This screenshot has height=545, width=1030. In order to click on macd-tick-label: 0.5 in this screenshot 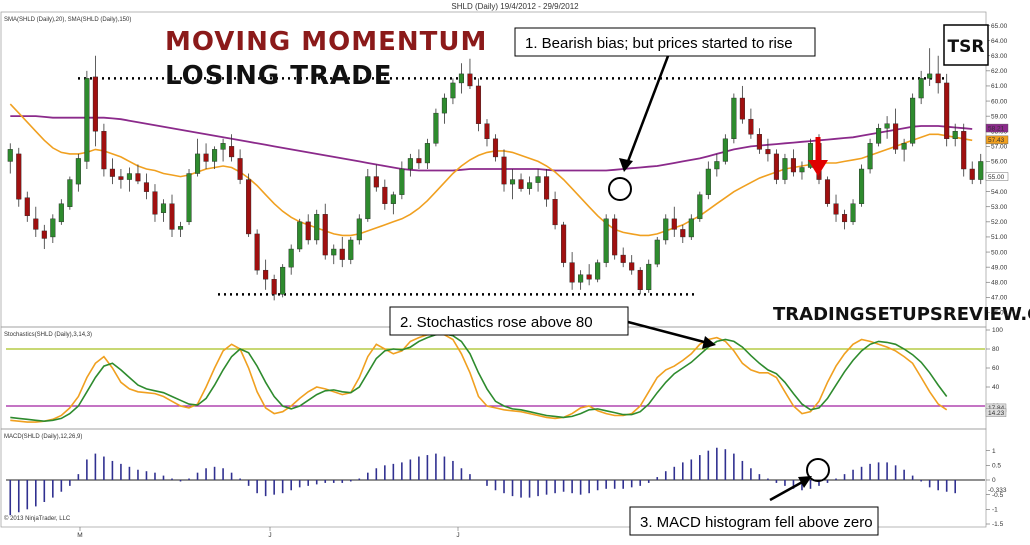, I will do `click(996, 466)`.